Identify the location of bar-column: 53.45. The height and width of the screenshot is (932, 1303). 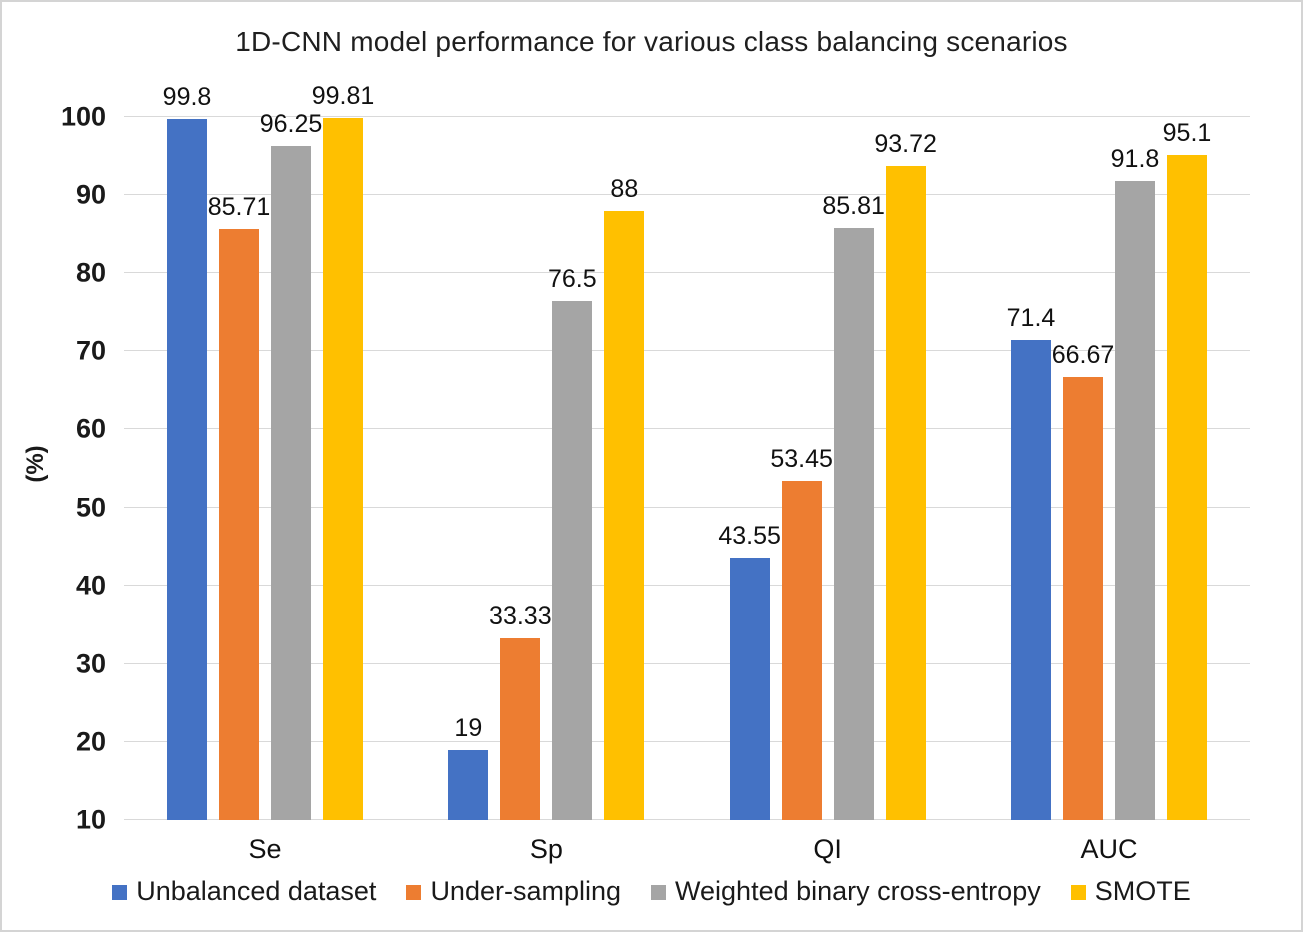
(801, 468).